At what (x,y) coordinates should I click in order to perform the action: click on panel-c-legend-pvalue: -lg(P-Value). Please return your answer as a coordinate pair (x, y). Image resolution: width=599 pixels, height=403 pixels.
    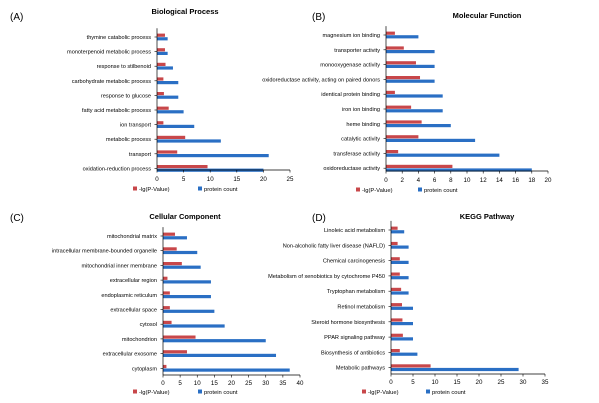
    Looking at the image, I should click on (154, 393).